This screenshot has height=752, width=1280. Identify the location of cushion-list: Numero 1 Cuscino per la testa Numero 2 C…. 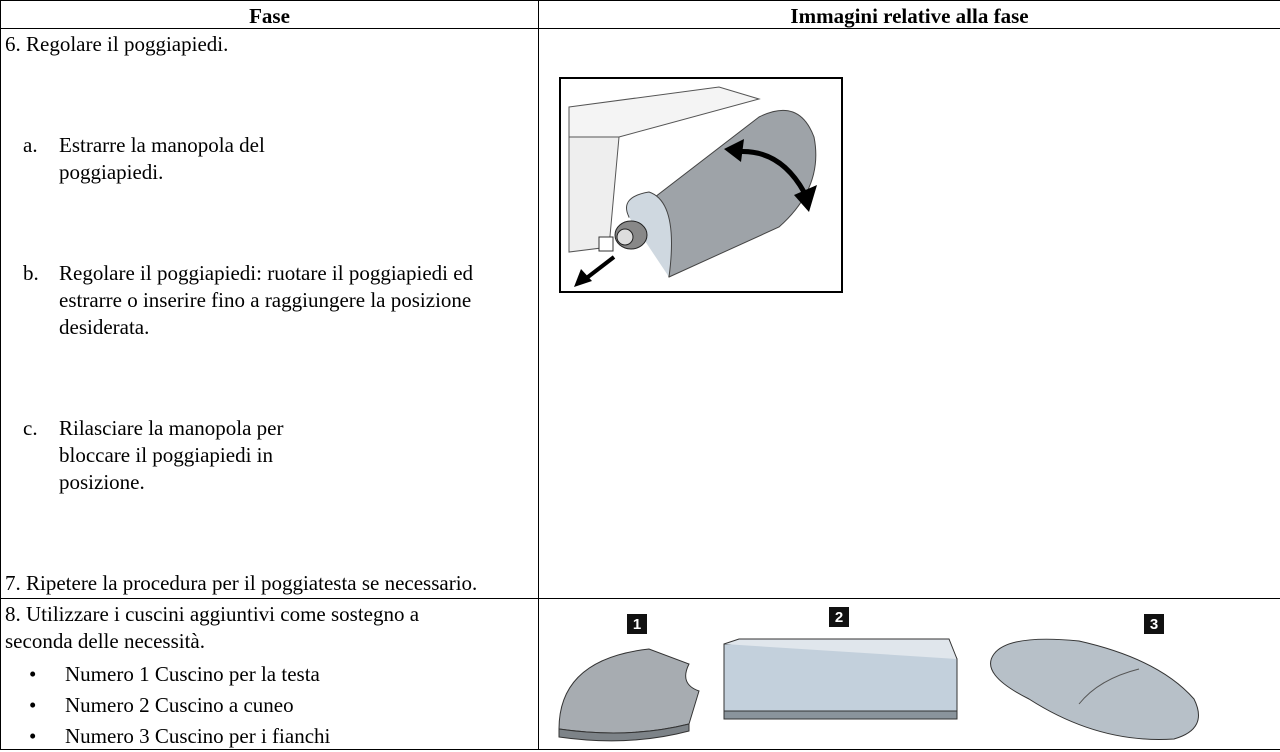
(269, 705).